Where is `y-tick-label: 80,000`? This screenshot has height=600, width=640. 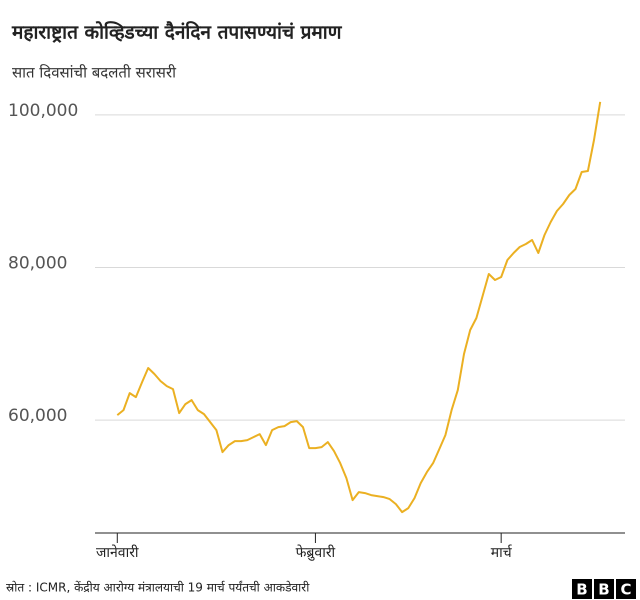
y-tick-label: 80,000 is located at coordinates (37, 263).